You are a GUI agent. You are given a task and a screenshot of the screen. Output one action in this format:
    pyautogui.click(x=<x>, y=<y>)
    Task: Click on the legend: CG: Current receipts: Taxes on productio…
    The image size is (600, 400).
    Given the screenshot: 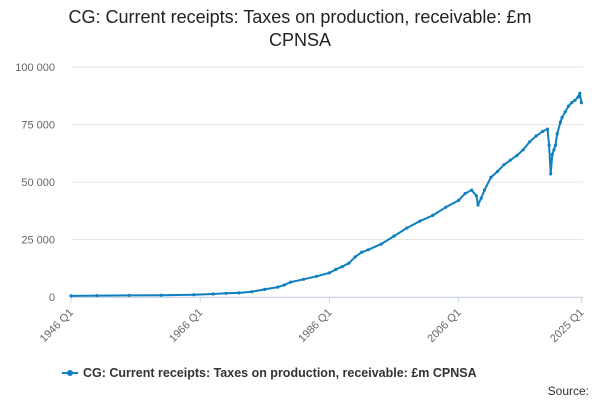 What is the action you would take?
    pyautogui.click(x=269, y=373)
    